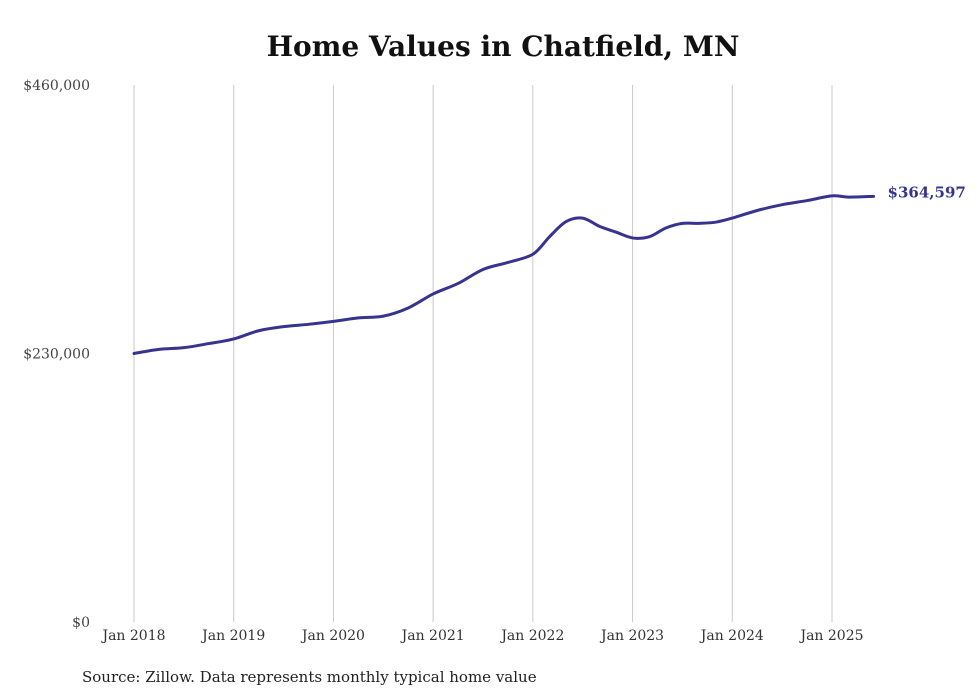 The width and height of the screenshot is (980, 699). I want to click on x-tick-label: Jan 2021, so click(432, 636).